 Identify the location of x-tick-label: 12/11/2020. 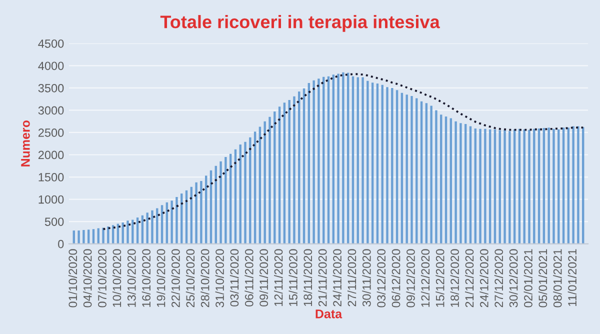
(278, 277).